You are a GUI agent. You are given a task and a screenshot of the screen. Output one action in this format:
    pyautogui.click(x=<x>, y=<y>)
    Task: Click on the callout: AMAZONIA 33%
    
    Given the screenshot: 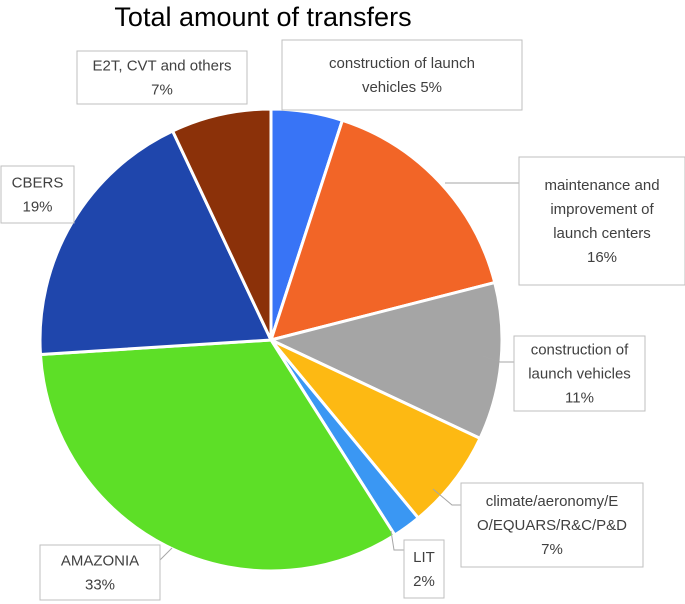 What is the action you would take?
    pyautogui.click(x=106, y=572)
    